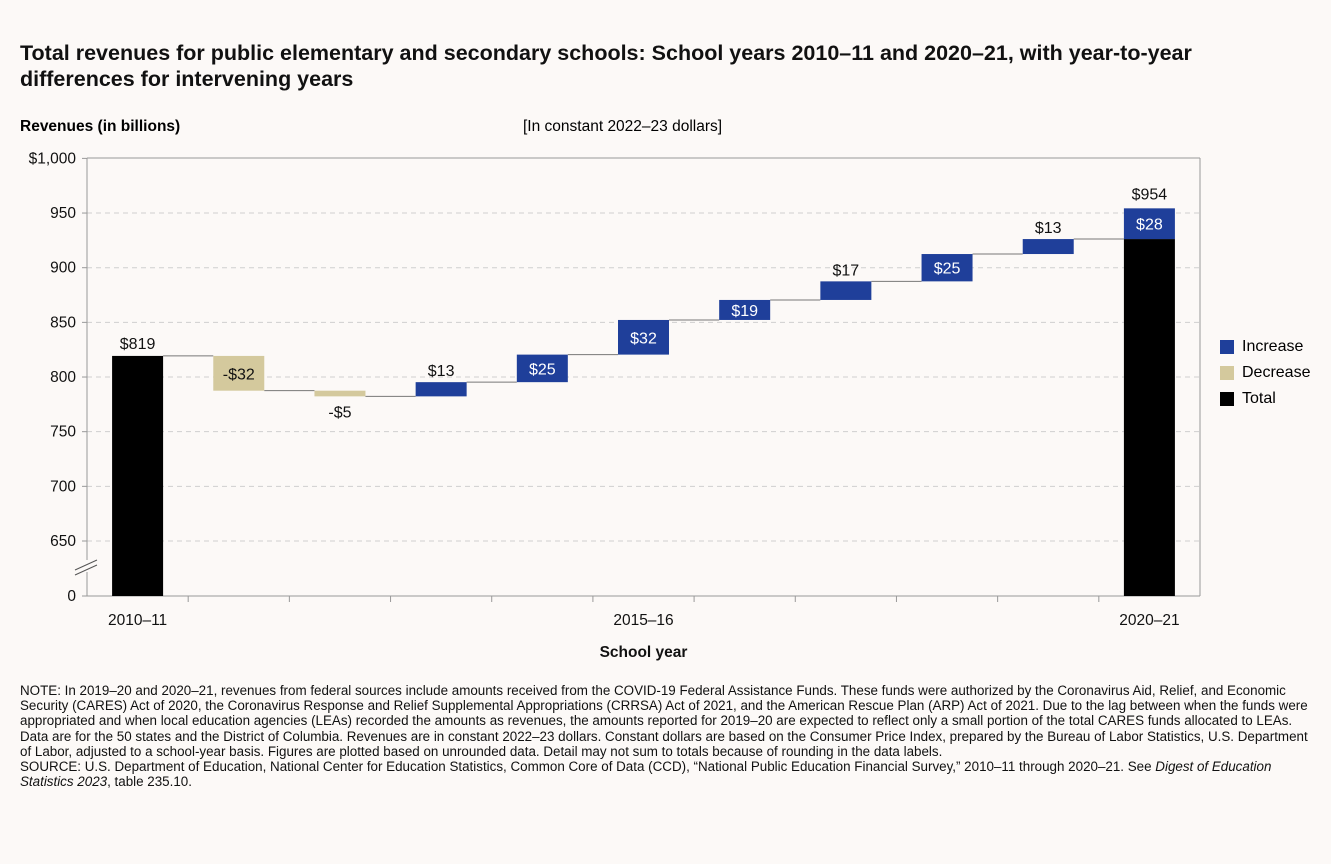 The width and height of the screenshot is (1331, 864). Describe the element at coordinates (149, 782) in the screenshot. I see `source-suffix: , table 235.10.` at that location.